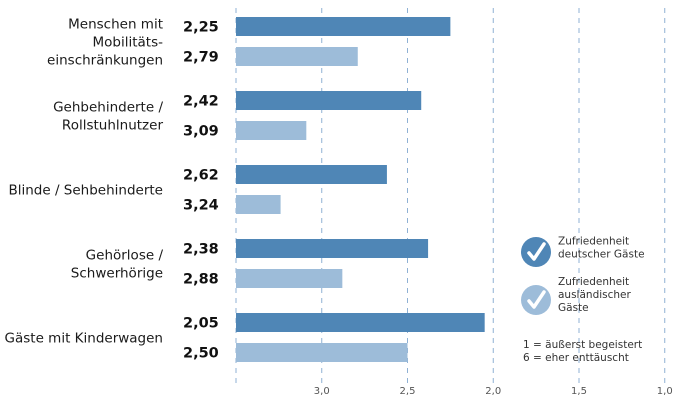 The image size is (674, 396). I want to click on value-label: 2,38, so click(201, 250).